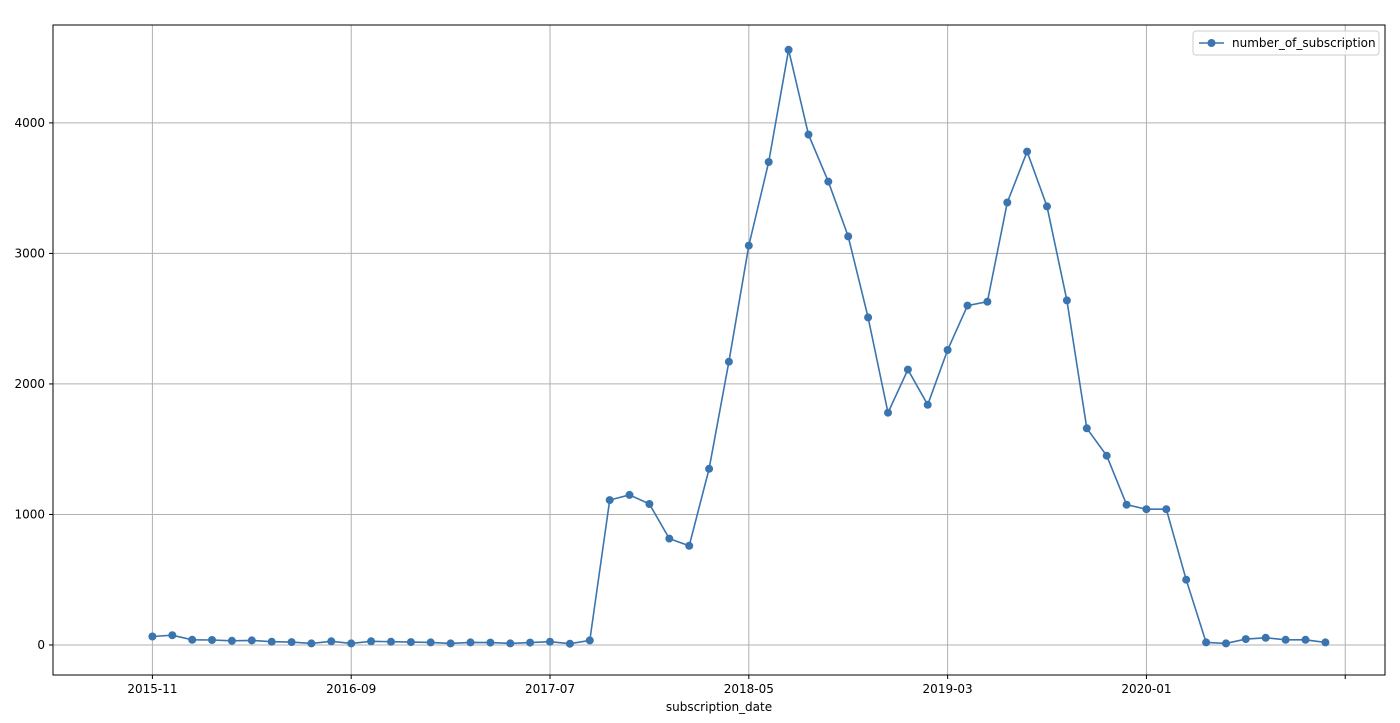  I want to click on y-tick-label: 0, so click(41, 645).